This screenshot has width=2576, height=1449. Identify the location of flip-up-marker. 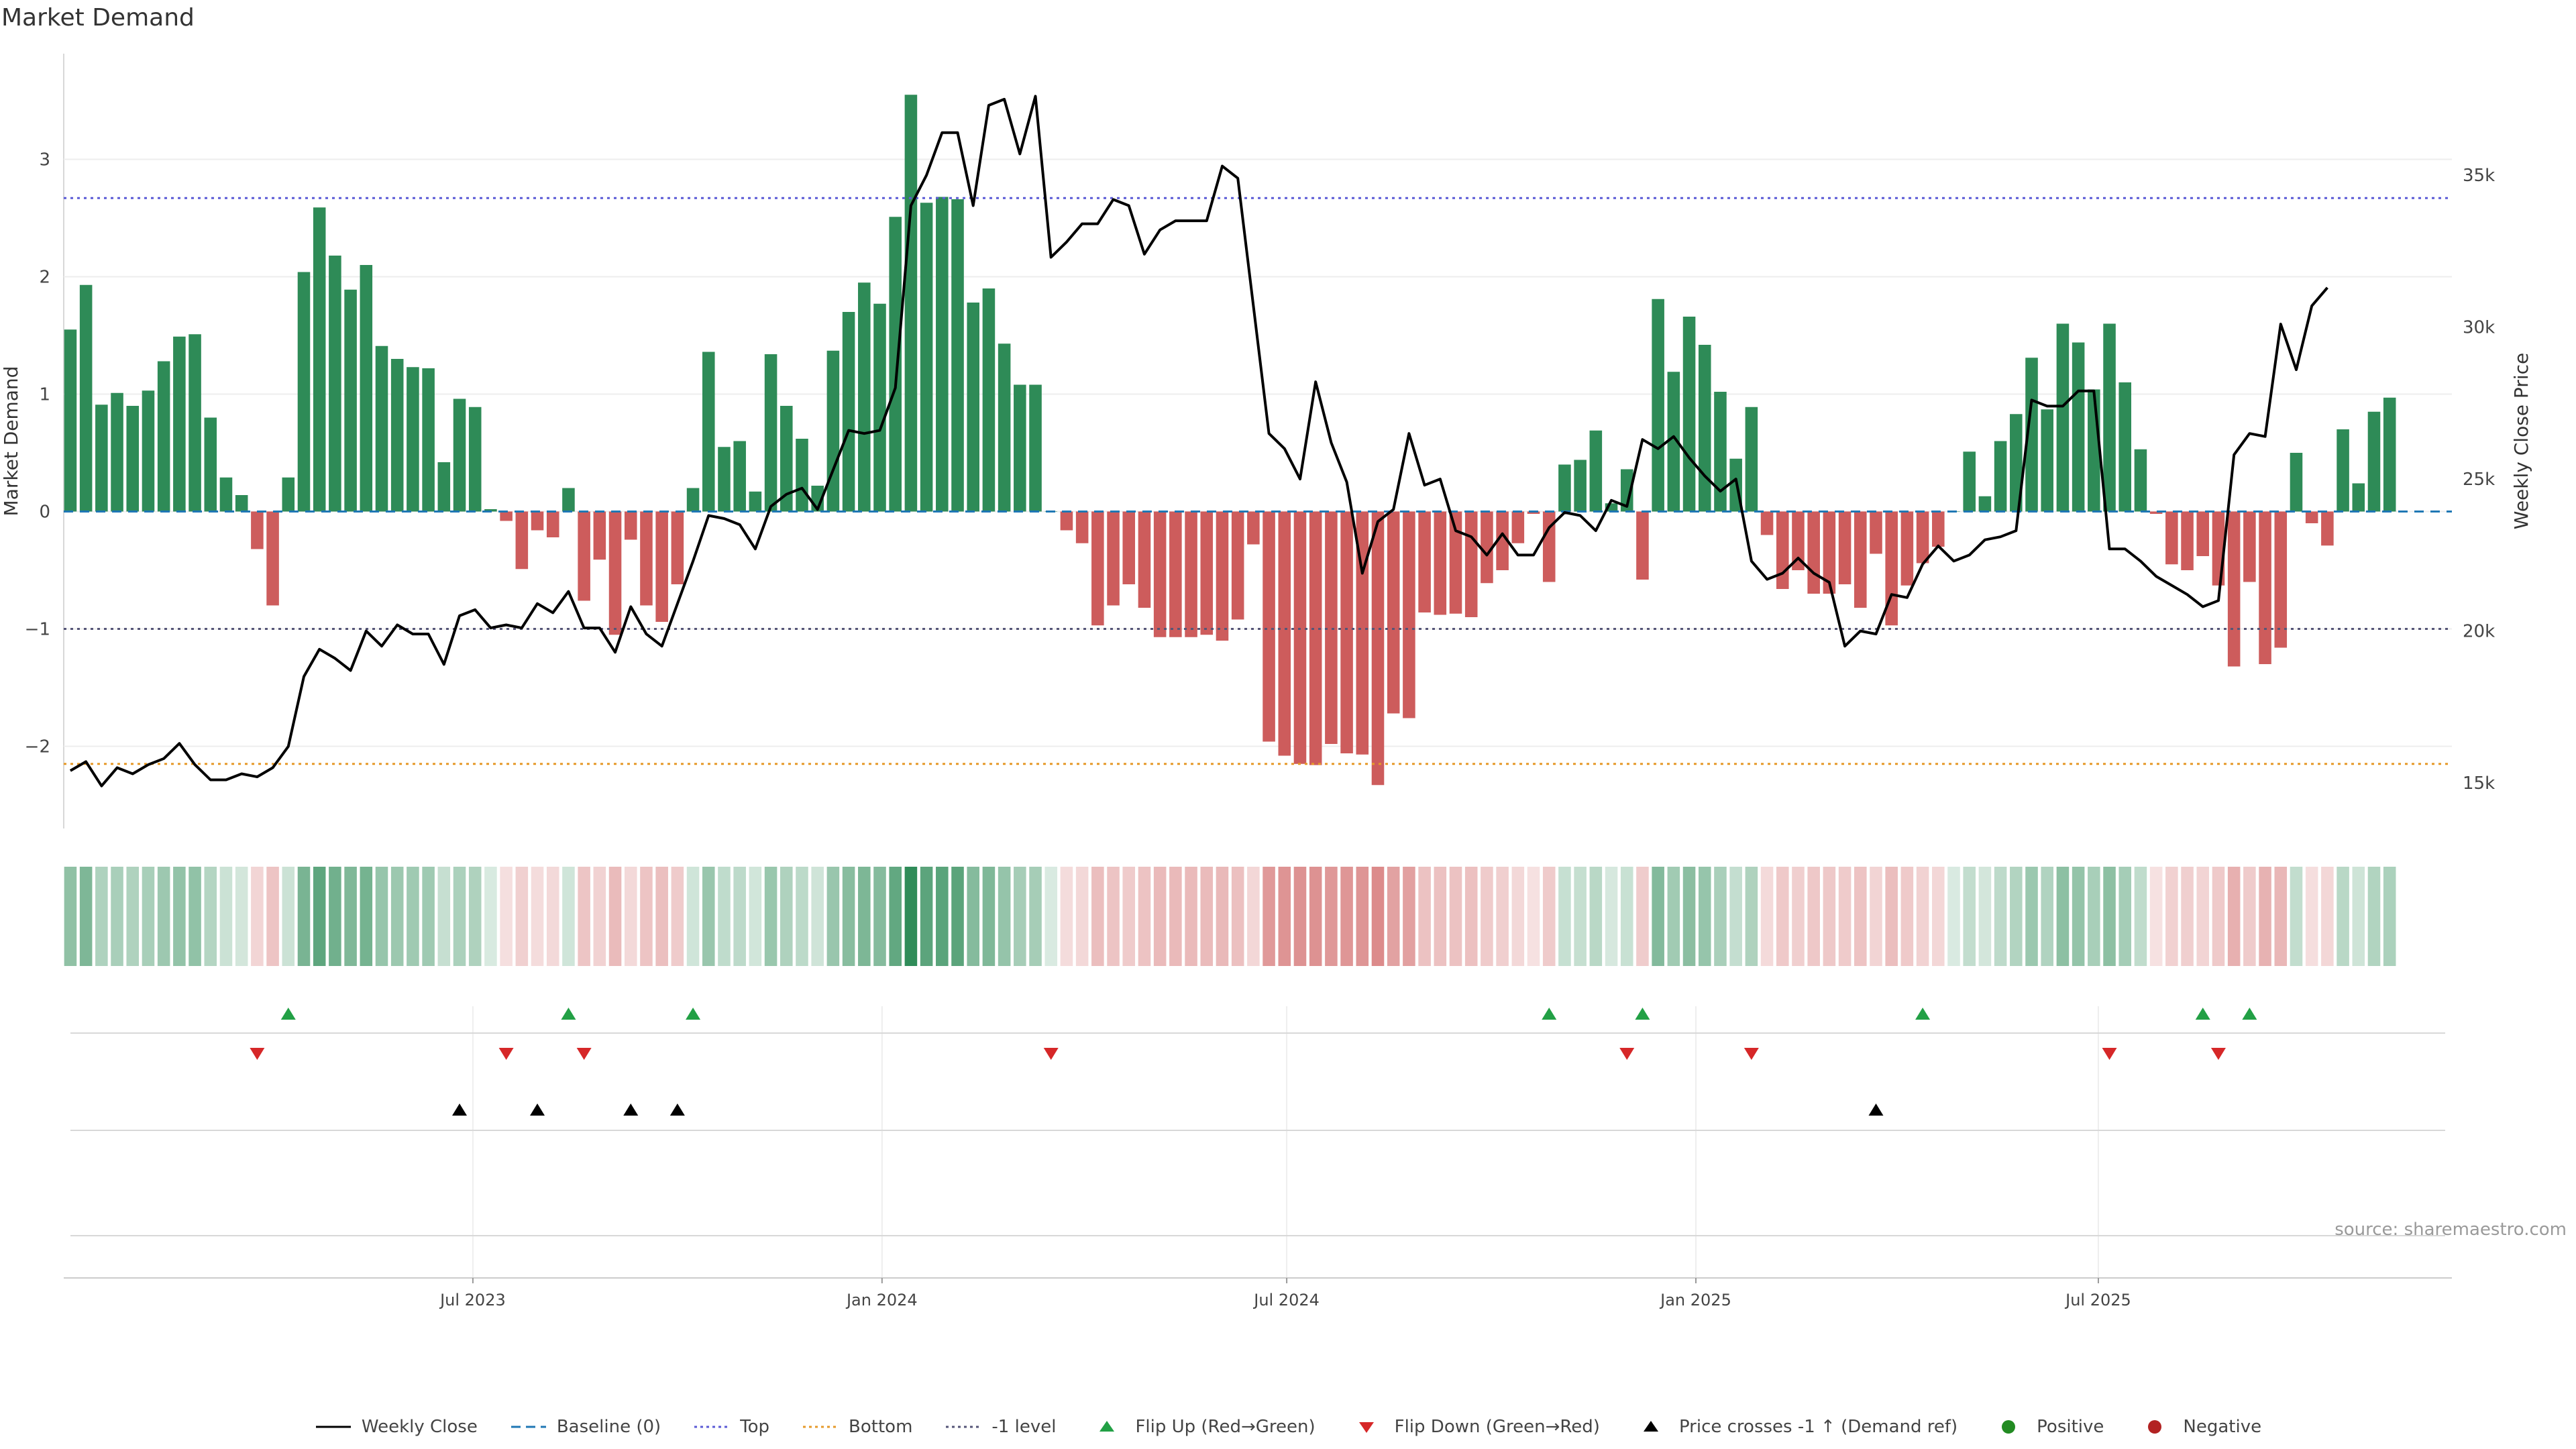
(1923, 1014).